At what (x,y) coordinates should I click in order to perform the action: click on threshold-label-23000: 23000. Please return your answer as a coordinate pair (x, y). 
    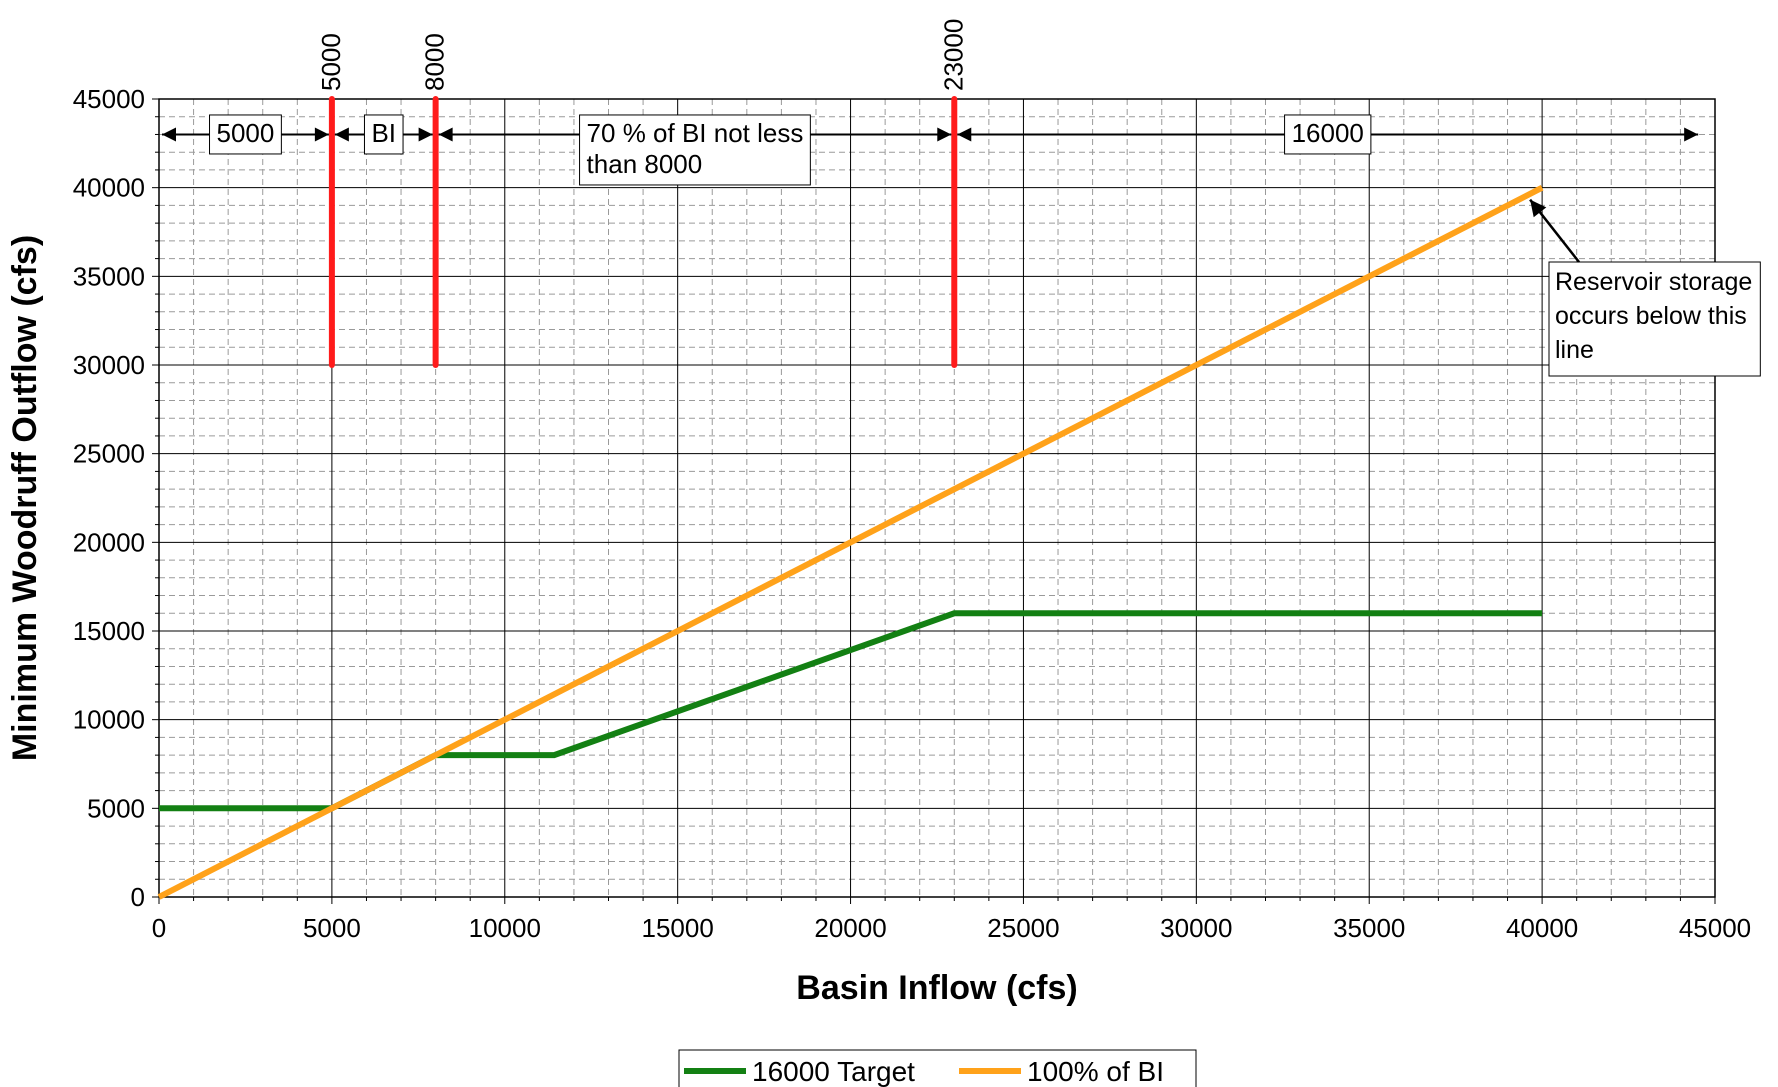
    Looking at the image, I should click on (953, 55).